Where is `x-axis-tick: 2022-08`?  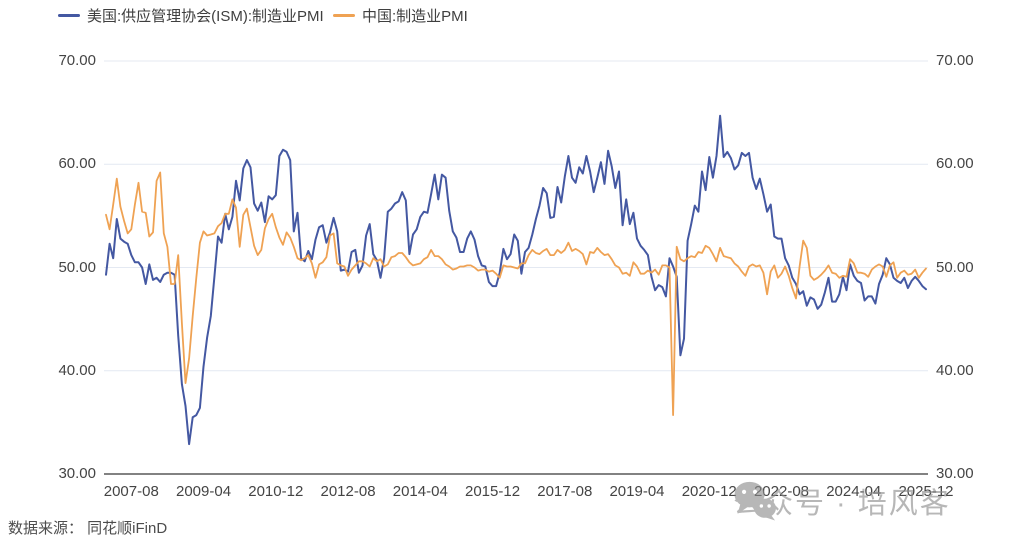
x-axis-tick: 2022-08 is located at coordinates (781, 491).